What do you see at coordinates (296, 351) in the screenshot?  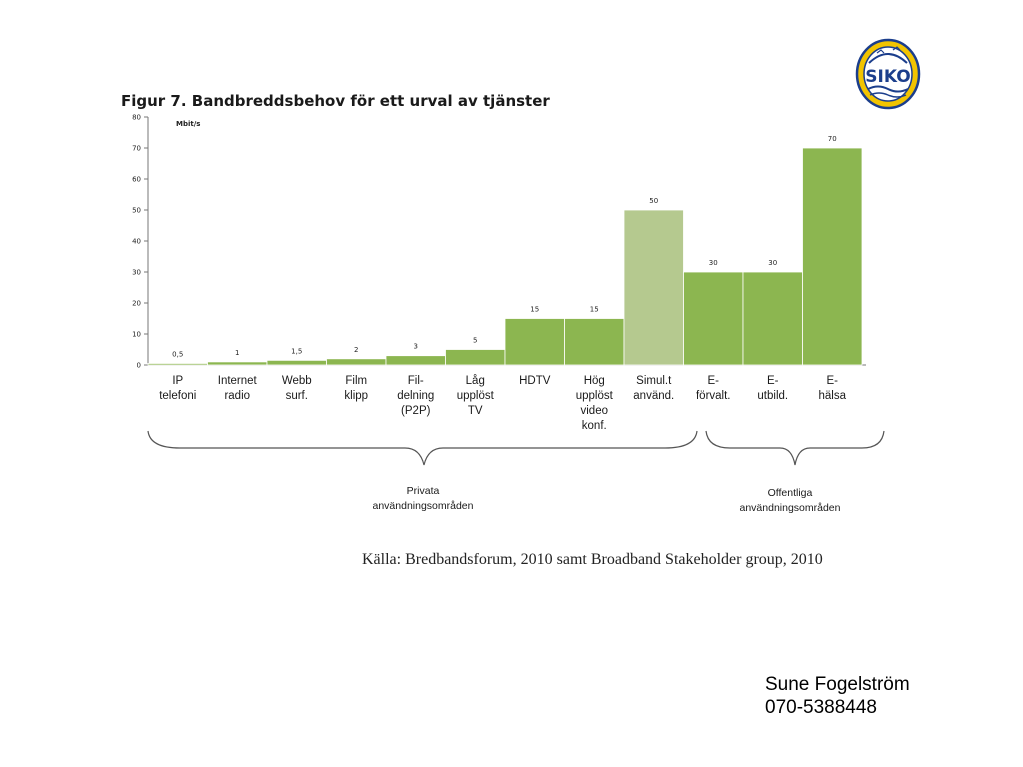 I see `bar-value-label: 1,5` at bounding box center [296, 351].